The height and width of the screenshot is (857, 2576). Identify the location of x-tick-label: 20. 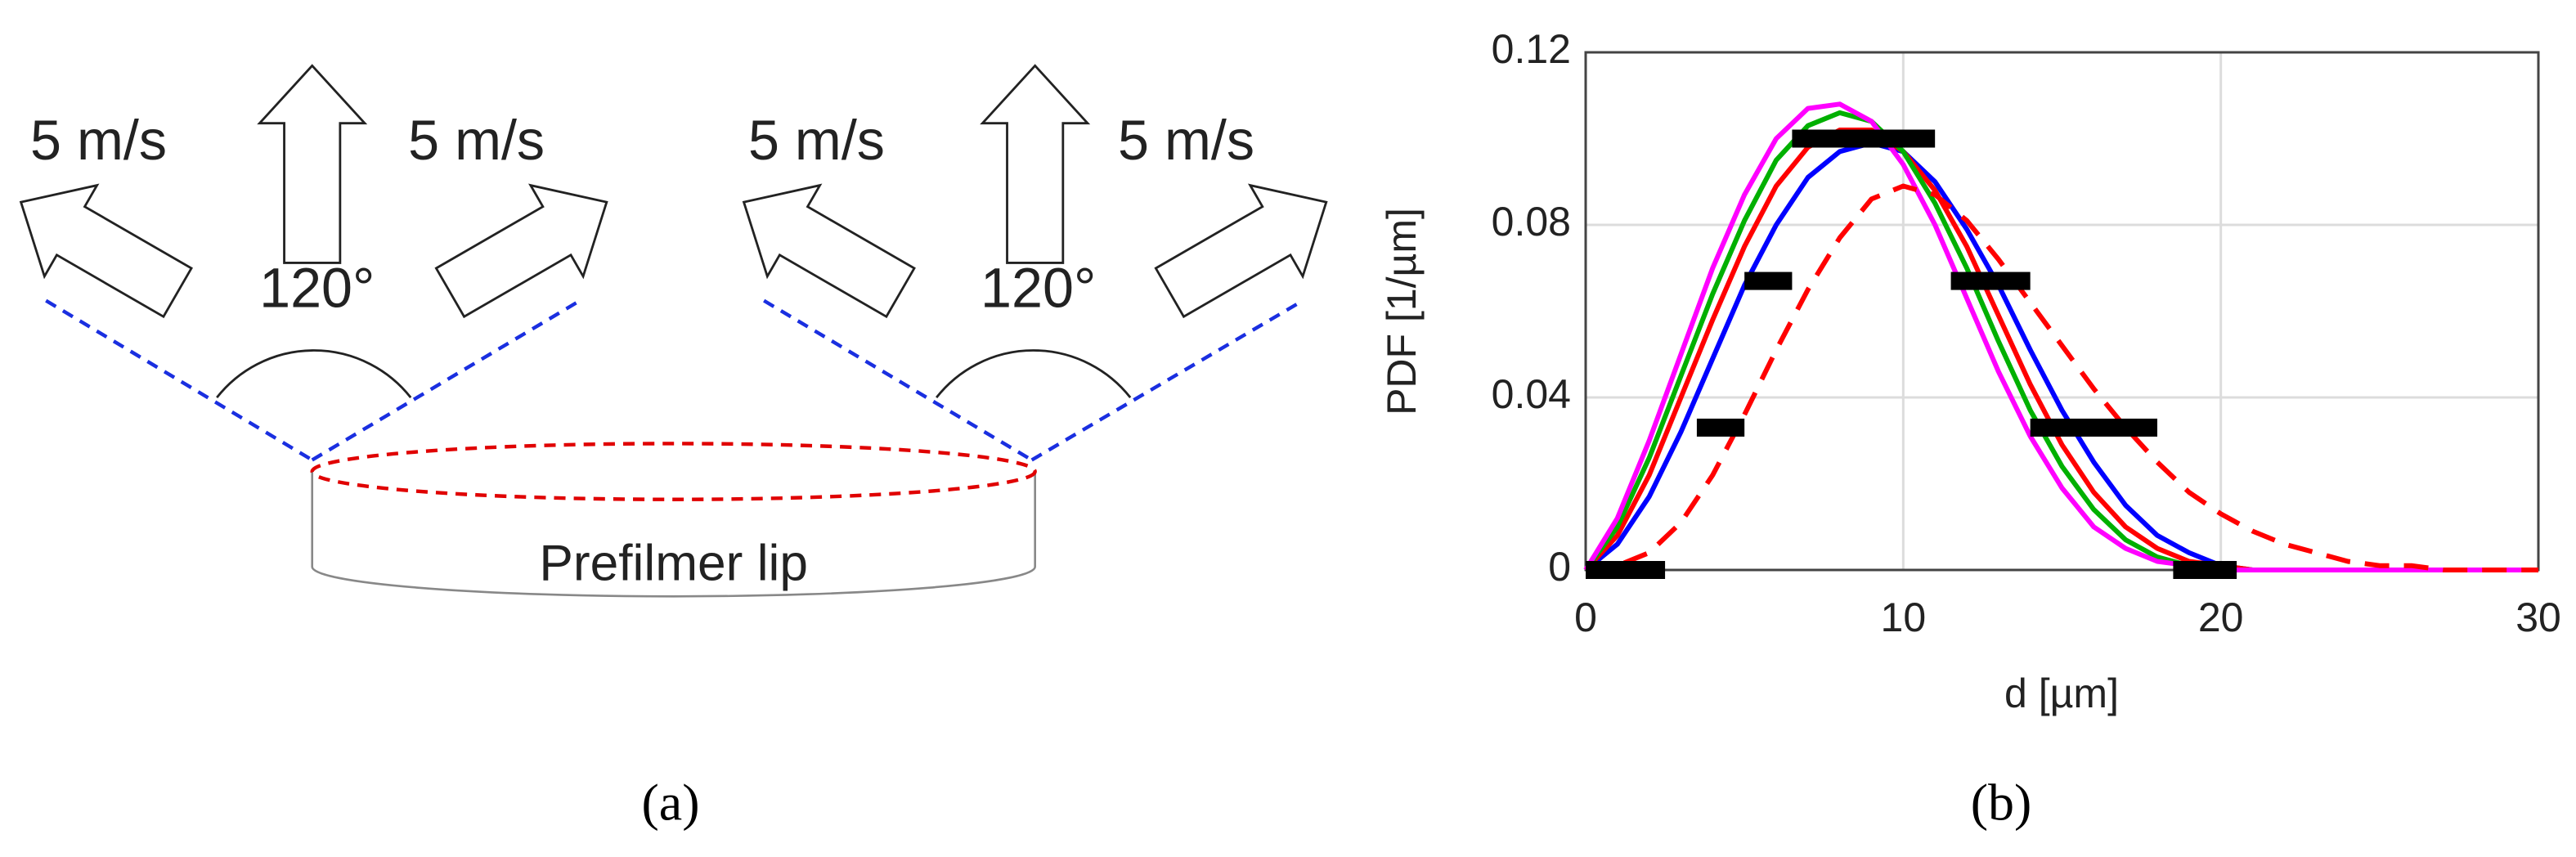
(2221, 617).